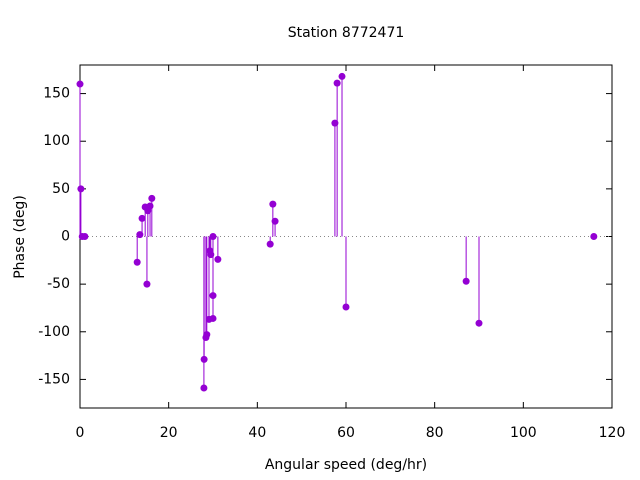  What do you see at coordinates (56, 141) in the screenshot?
I see `y-tick-label: 100` at bounding box center [56, 141].